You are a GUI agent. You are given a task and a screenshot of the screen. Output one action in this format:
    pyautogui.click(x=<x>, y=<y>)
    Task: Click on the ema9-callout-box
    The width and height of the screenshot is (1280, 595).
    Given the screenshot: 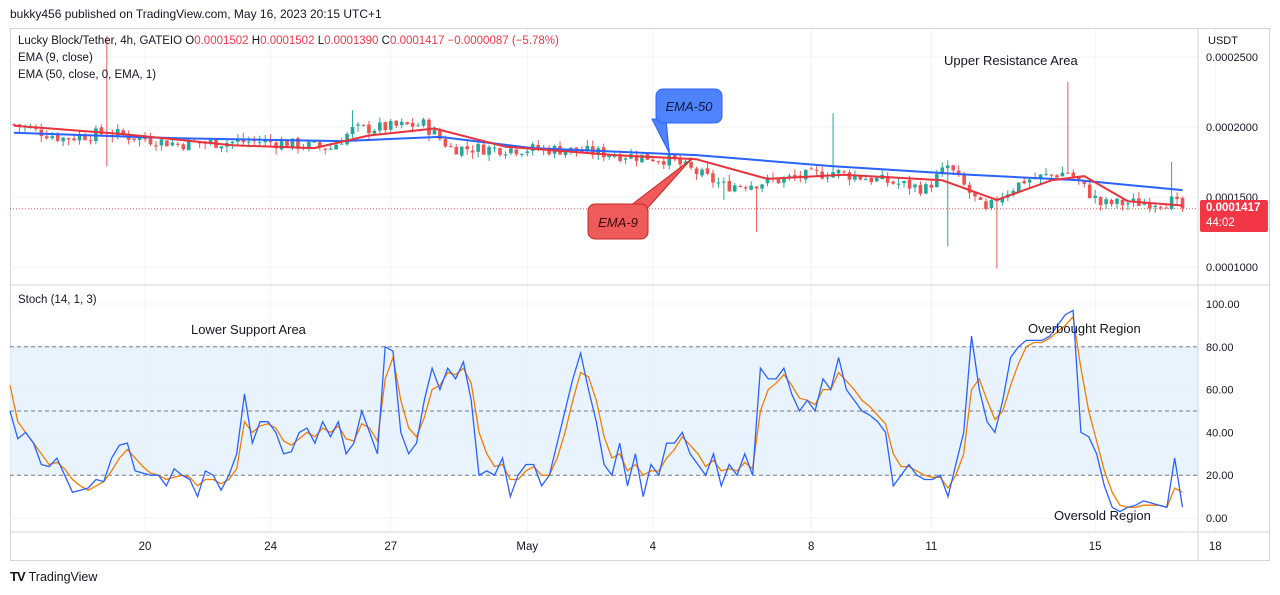 What is the action you would take?
    pyautogui.click(x=618, y=221)
    